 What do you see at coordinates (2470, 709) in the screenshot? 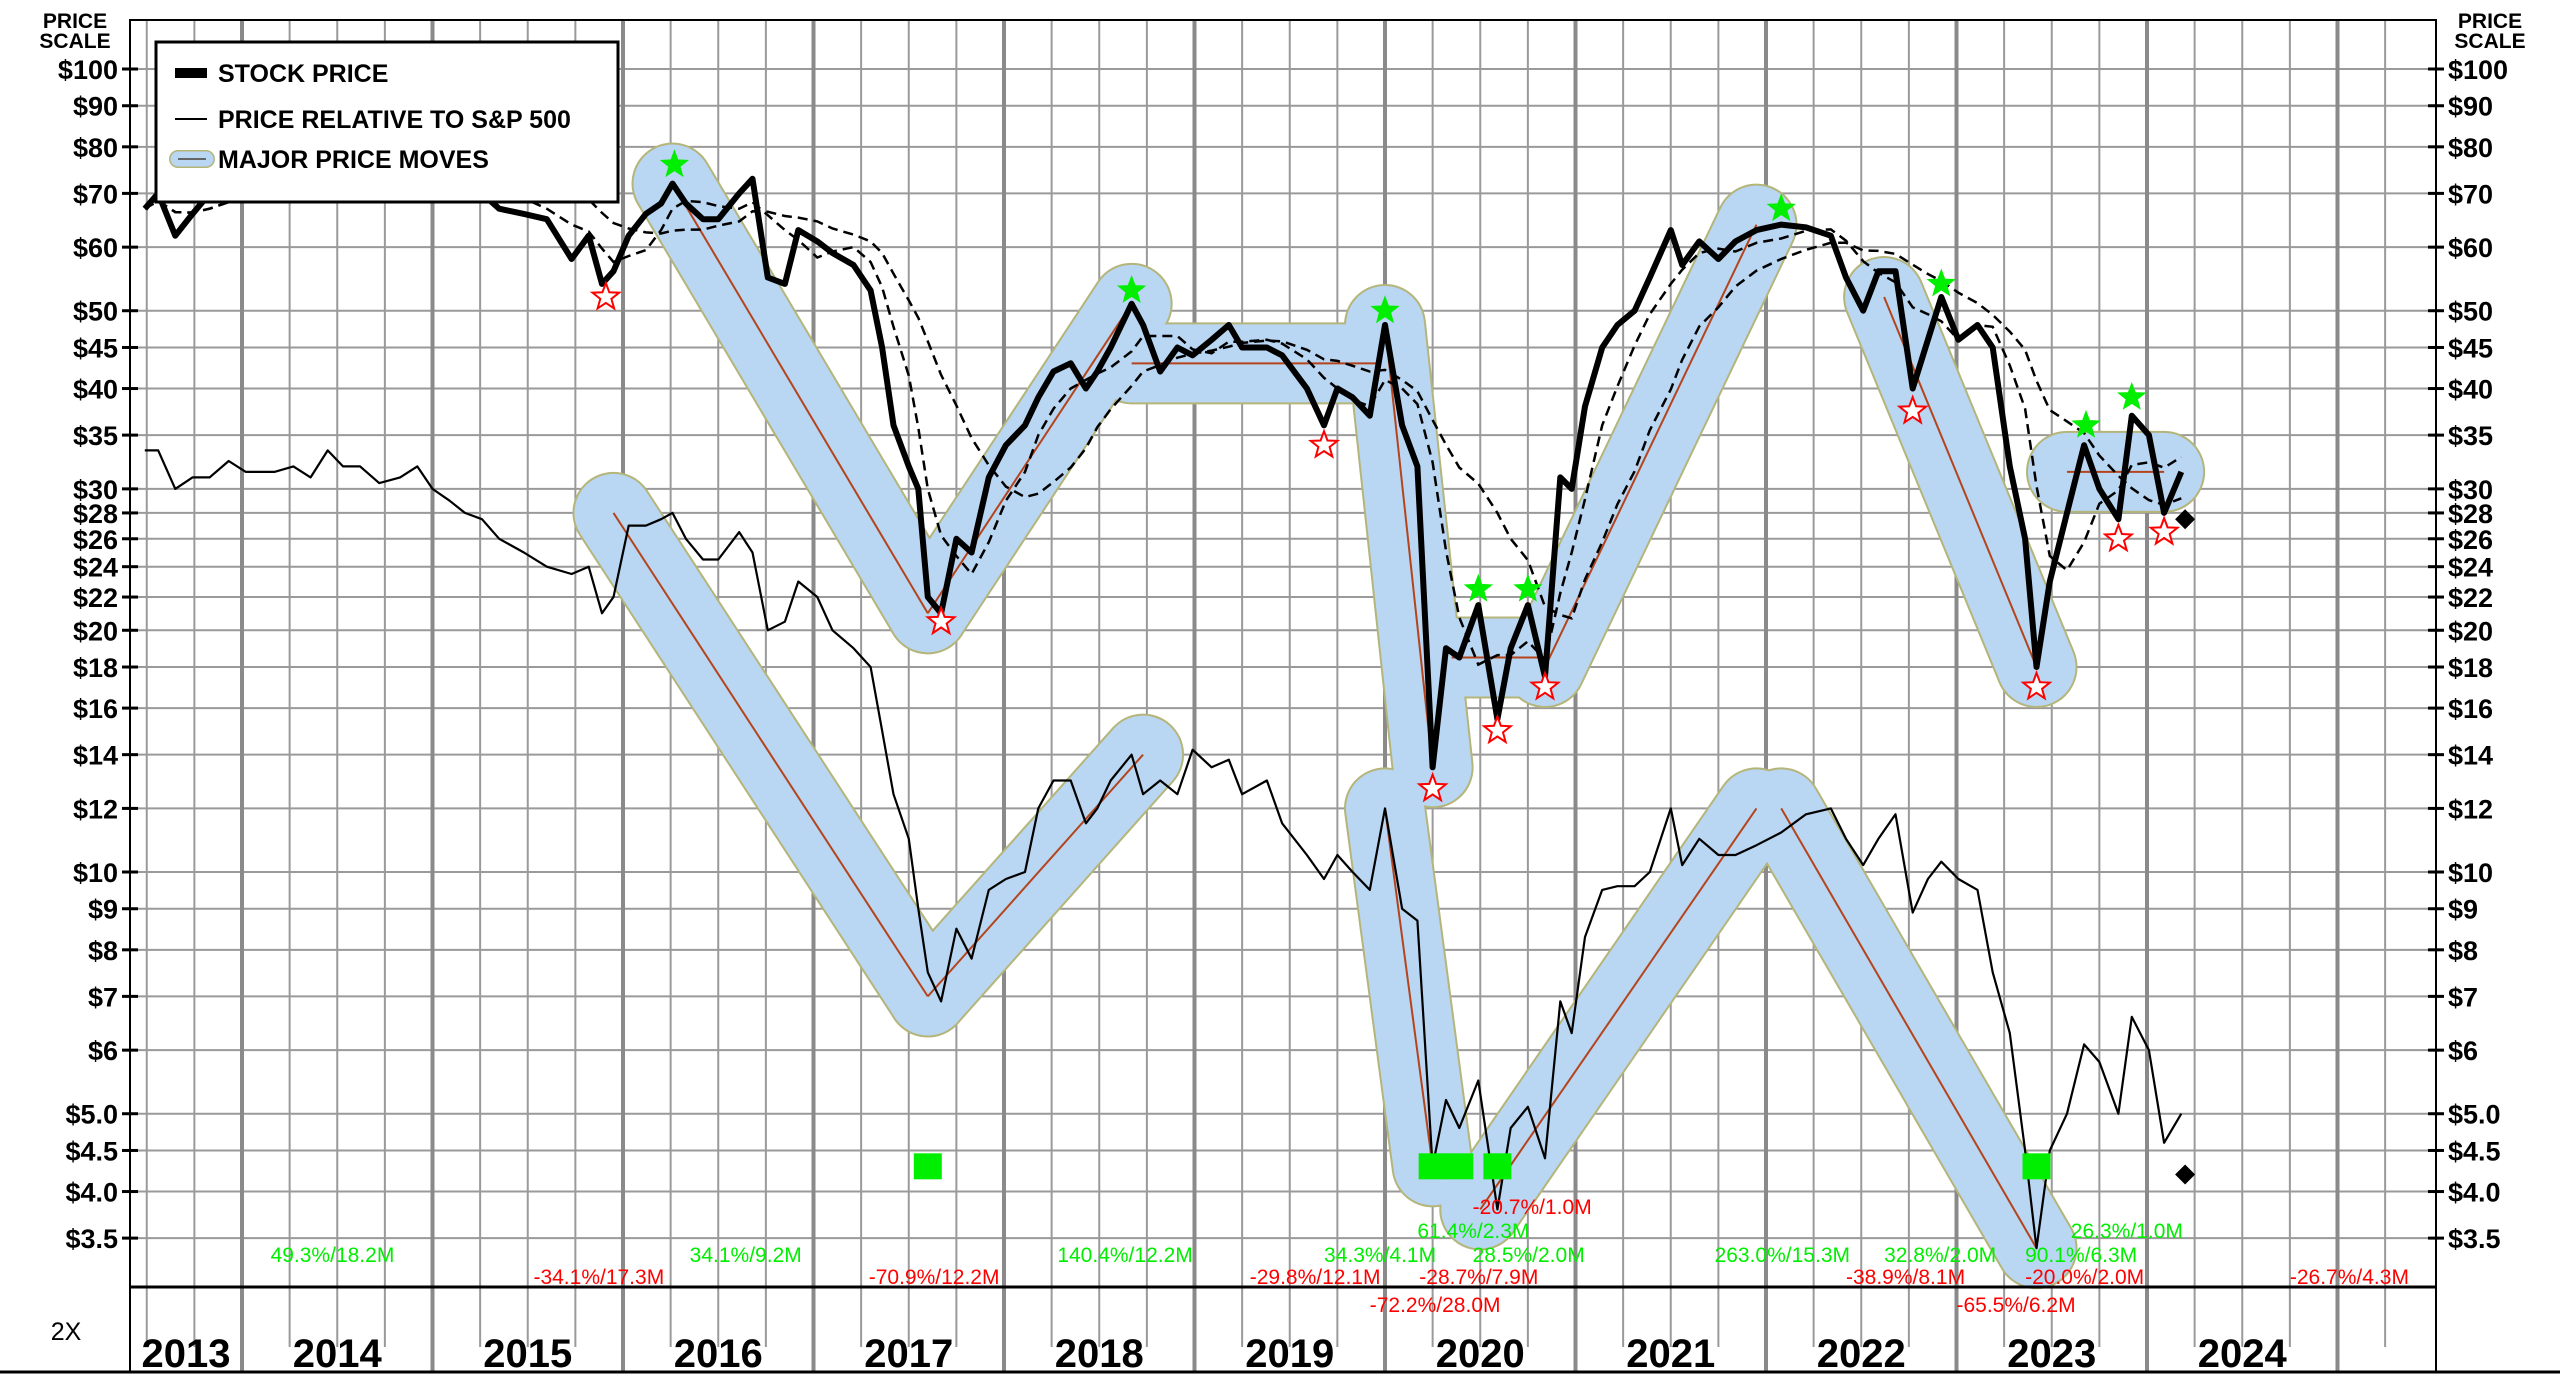
I see `y-tick-label-right: $16` at bounding box center [2470, 709].